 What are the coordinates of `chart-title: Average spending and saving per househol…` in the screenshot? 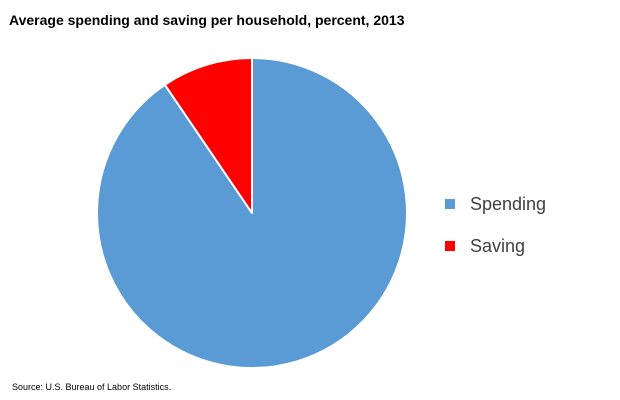 It's located at (207, 20).